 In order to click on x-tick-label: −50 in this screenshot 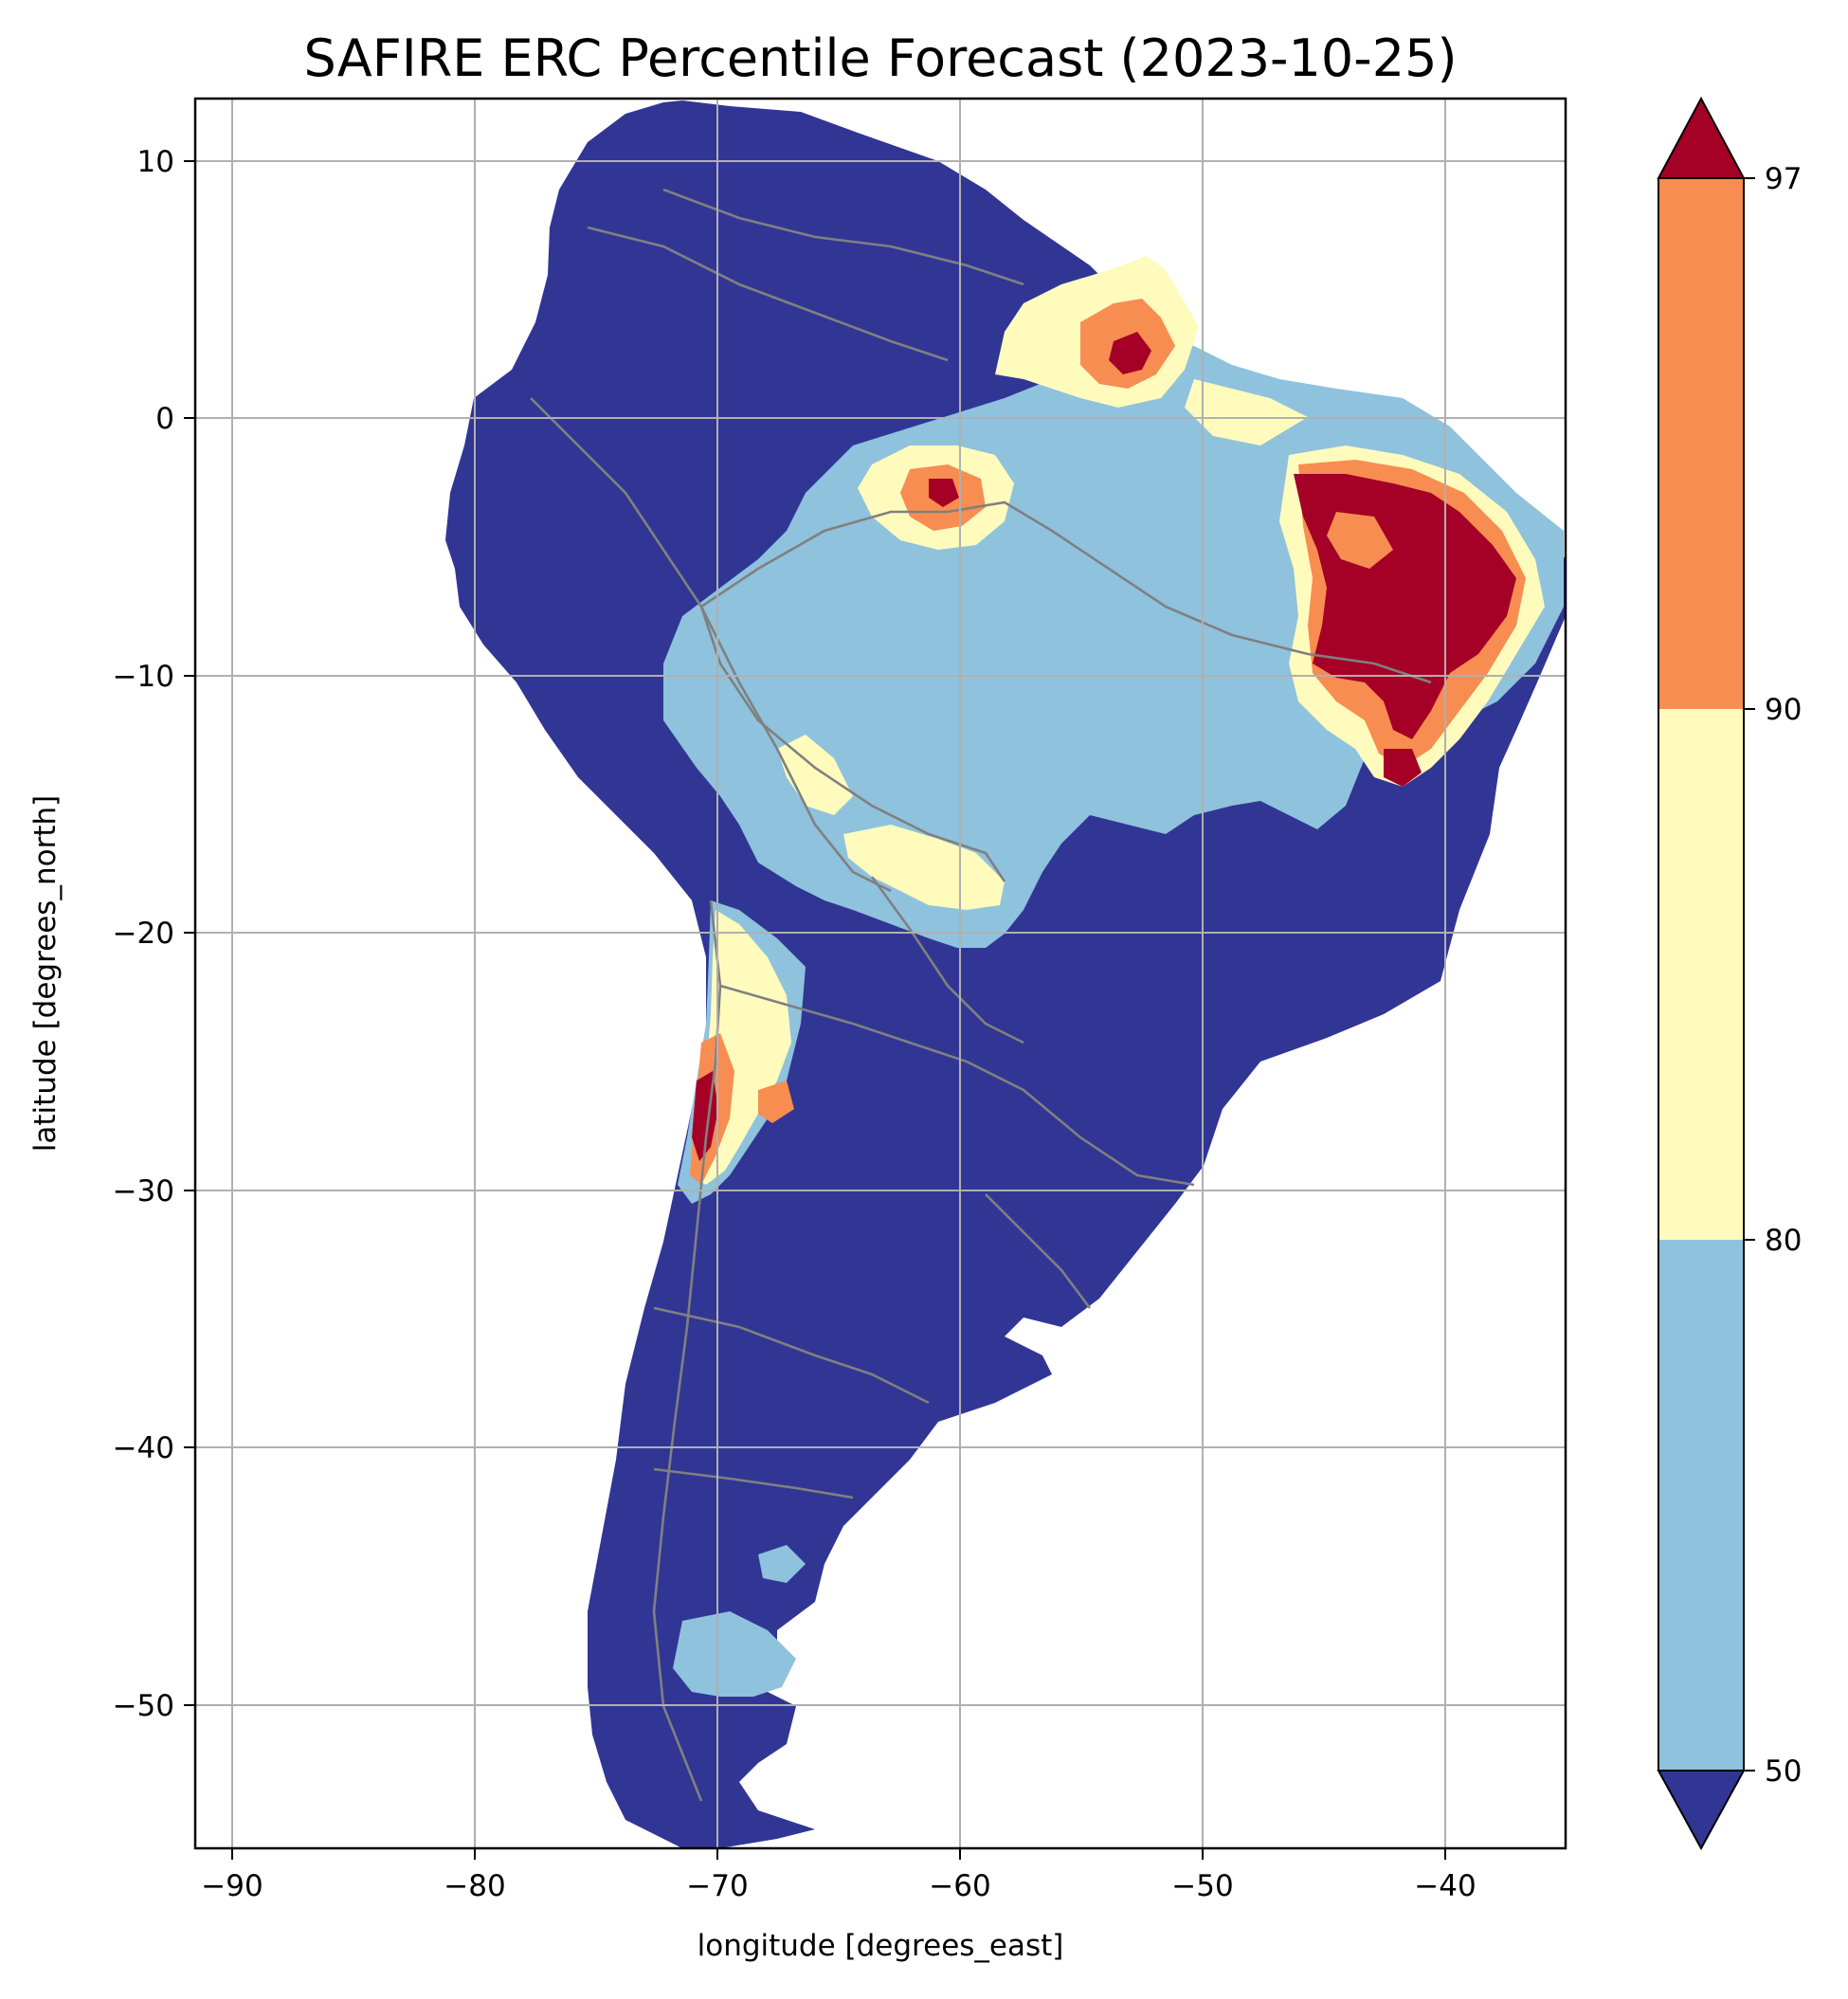, I will do `click(1202, 1886)`.